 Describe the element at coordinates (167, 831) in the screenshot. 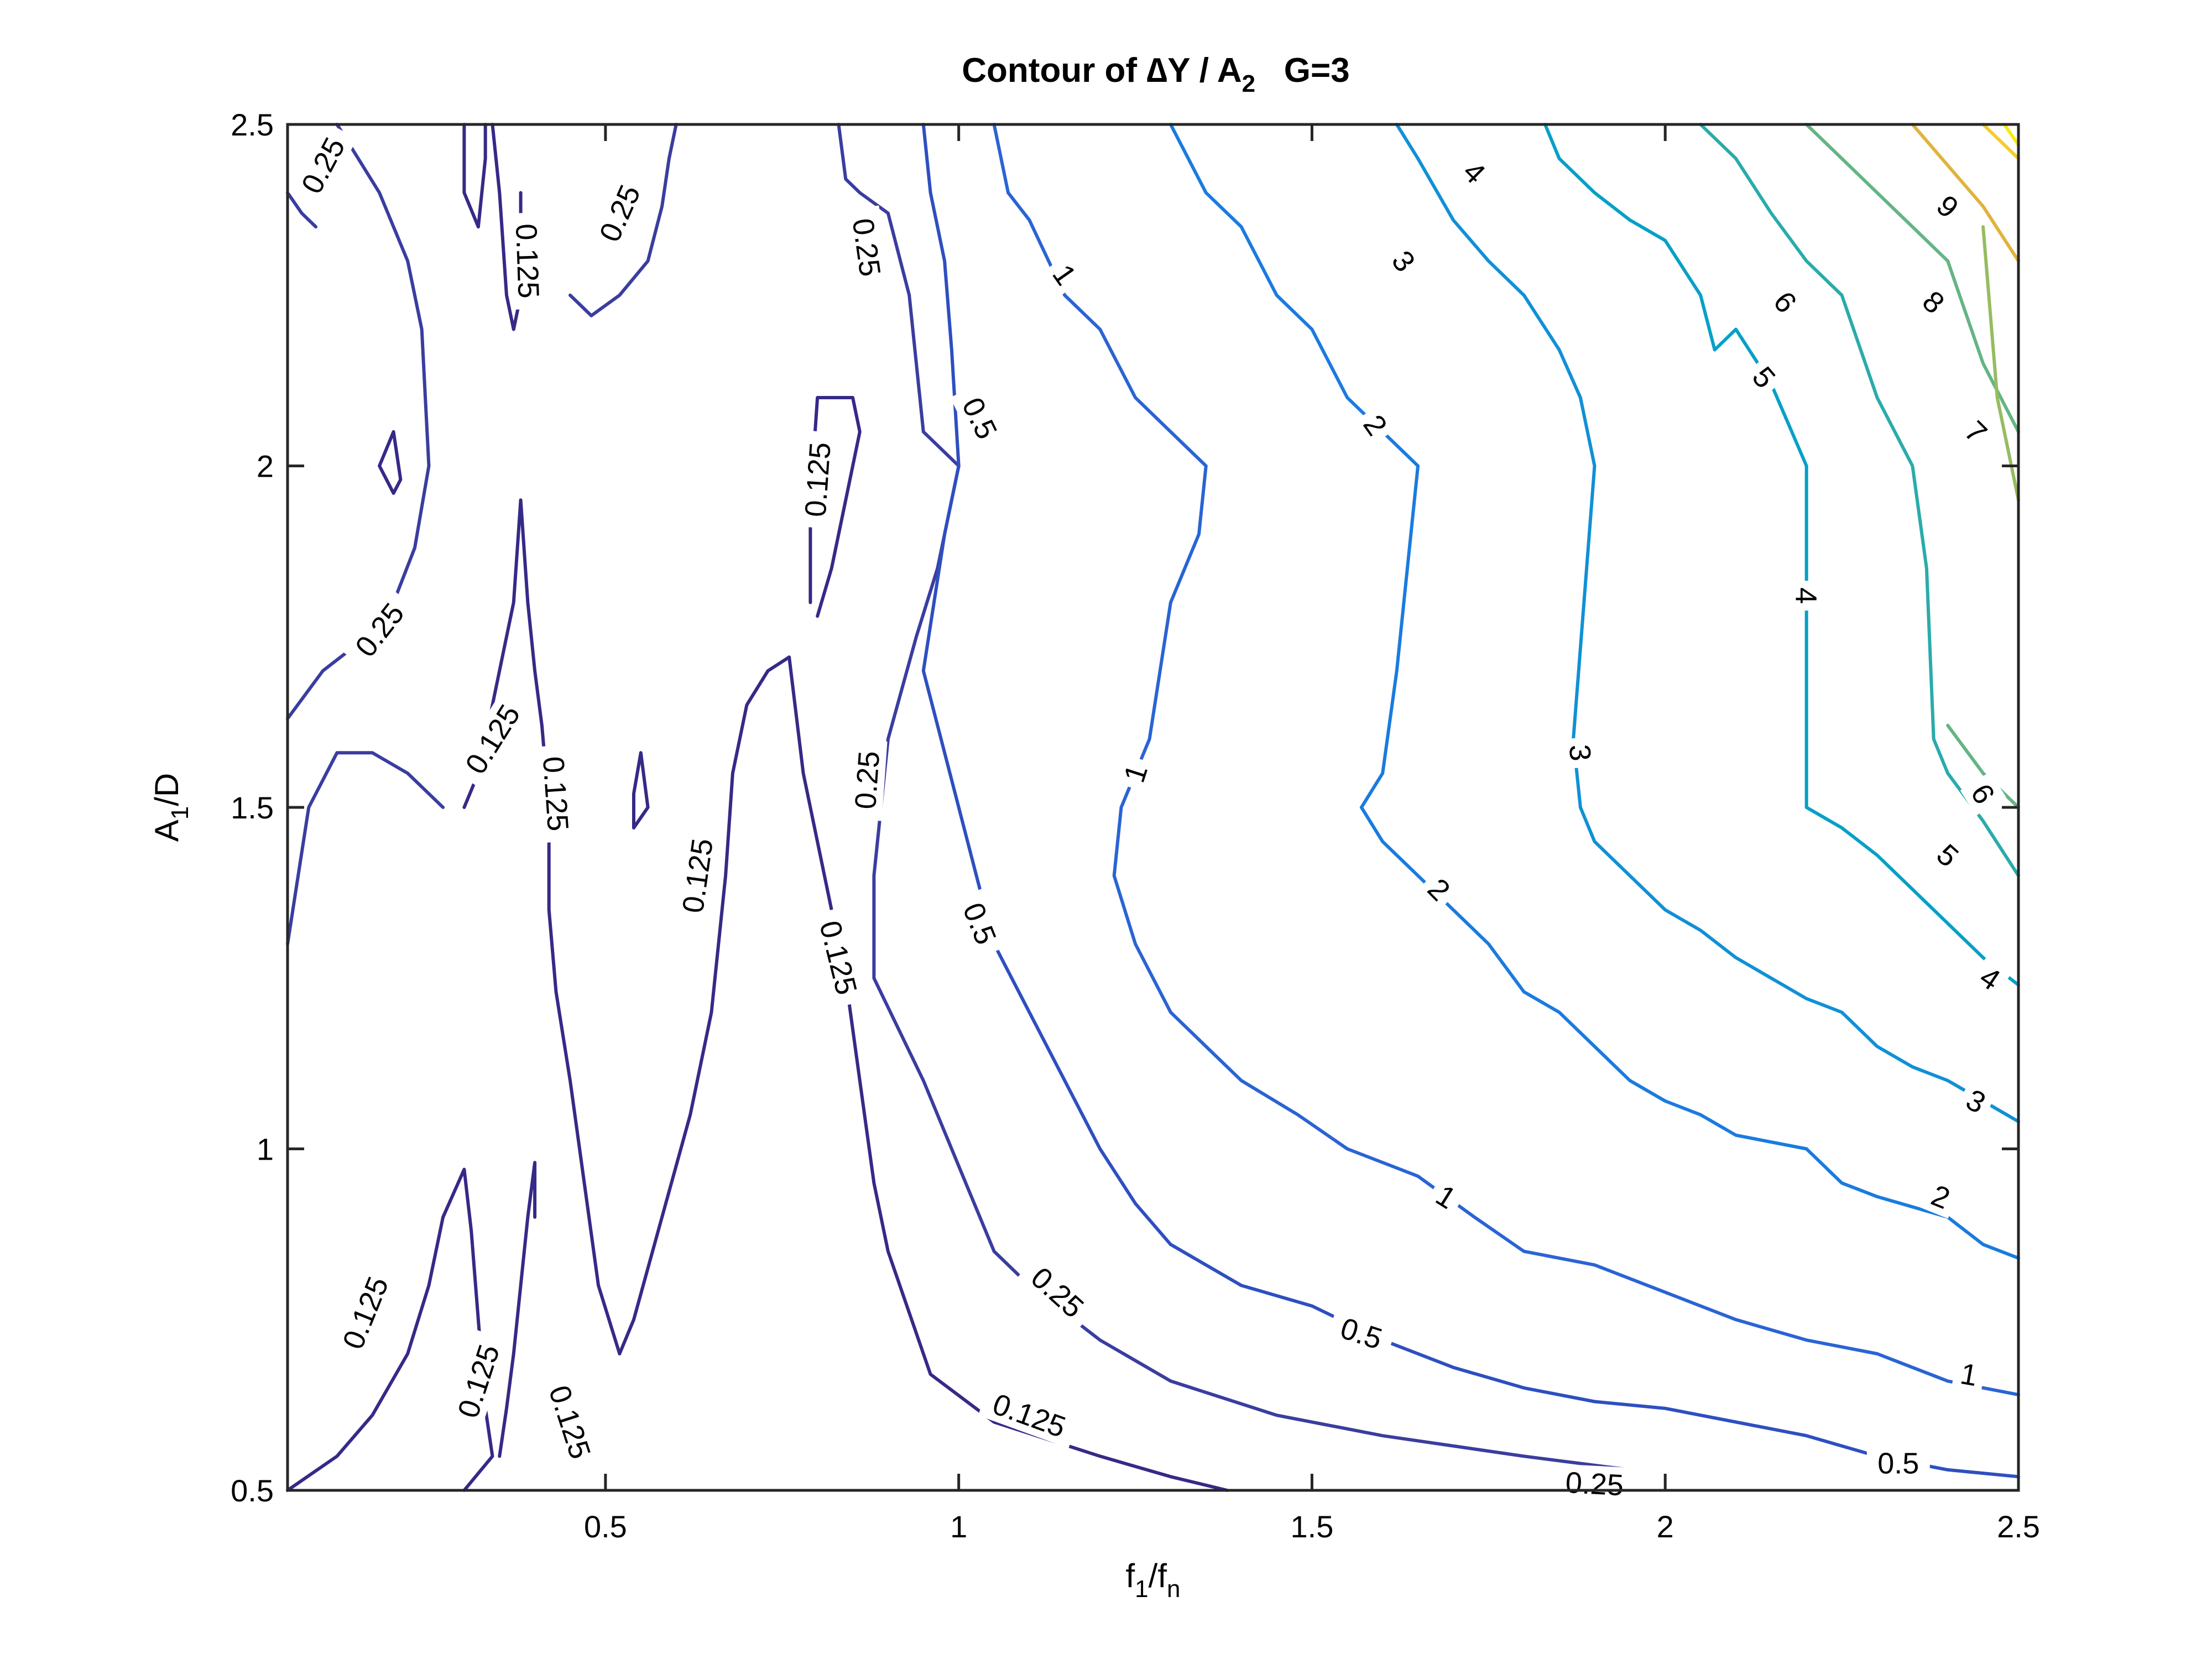

I see `y-axis-label-base: A` at that location.